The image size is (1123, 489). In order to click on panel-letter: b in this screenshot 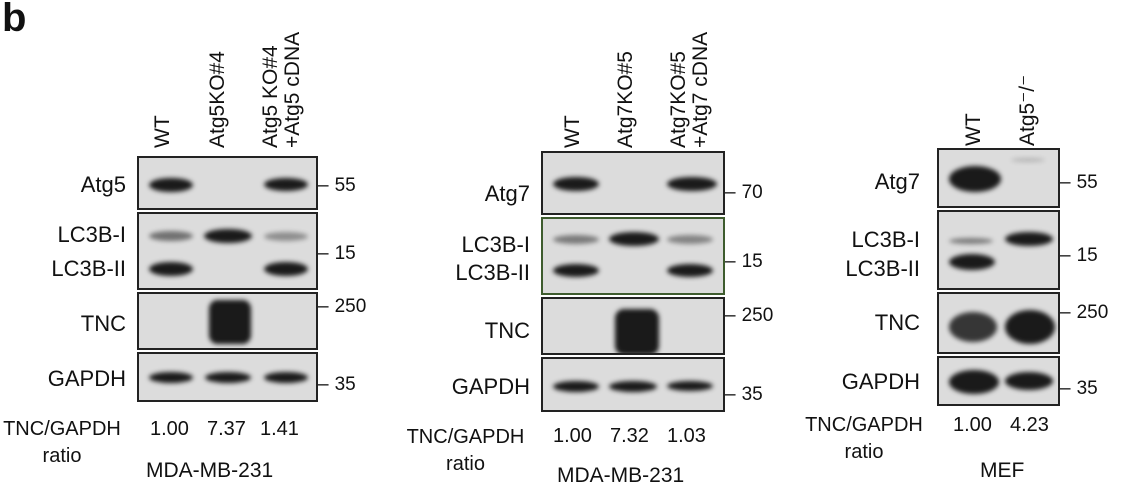, I will do `click(14, 20)`.